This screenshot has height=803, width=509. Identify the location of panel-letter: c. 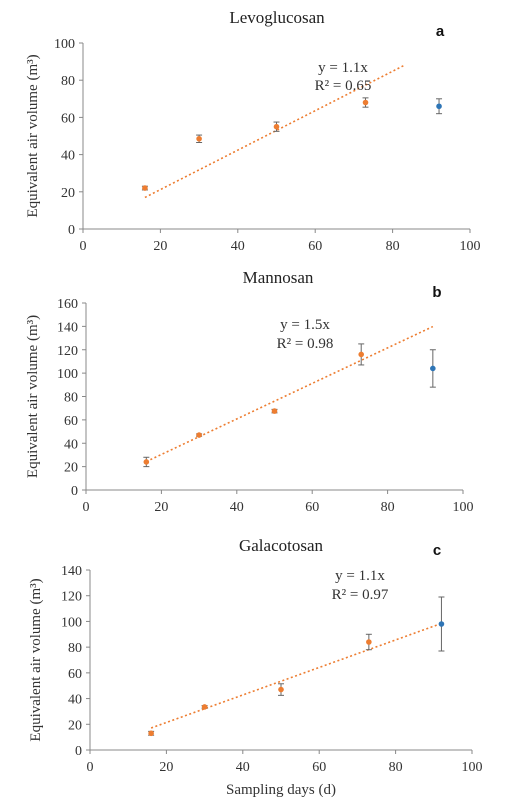
(437, 550).